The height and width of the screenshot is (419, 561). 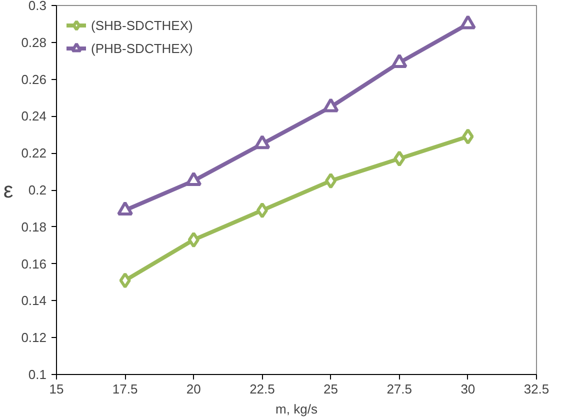 What do you see at coordinates (193, 389) in the screenshot?
I see `x-tick-label: 20` at bounding box center [193, 389].